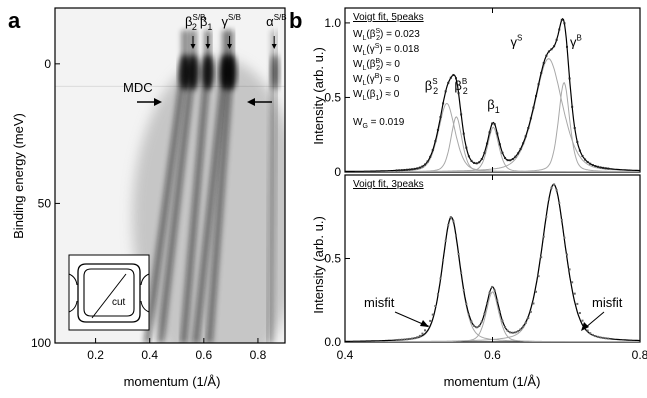 This screenshot has height=398, width=647. I want to click on bottom-xtick-label: 0.4, so click(345, 355).